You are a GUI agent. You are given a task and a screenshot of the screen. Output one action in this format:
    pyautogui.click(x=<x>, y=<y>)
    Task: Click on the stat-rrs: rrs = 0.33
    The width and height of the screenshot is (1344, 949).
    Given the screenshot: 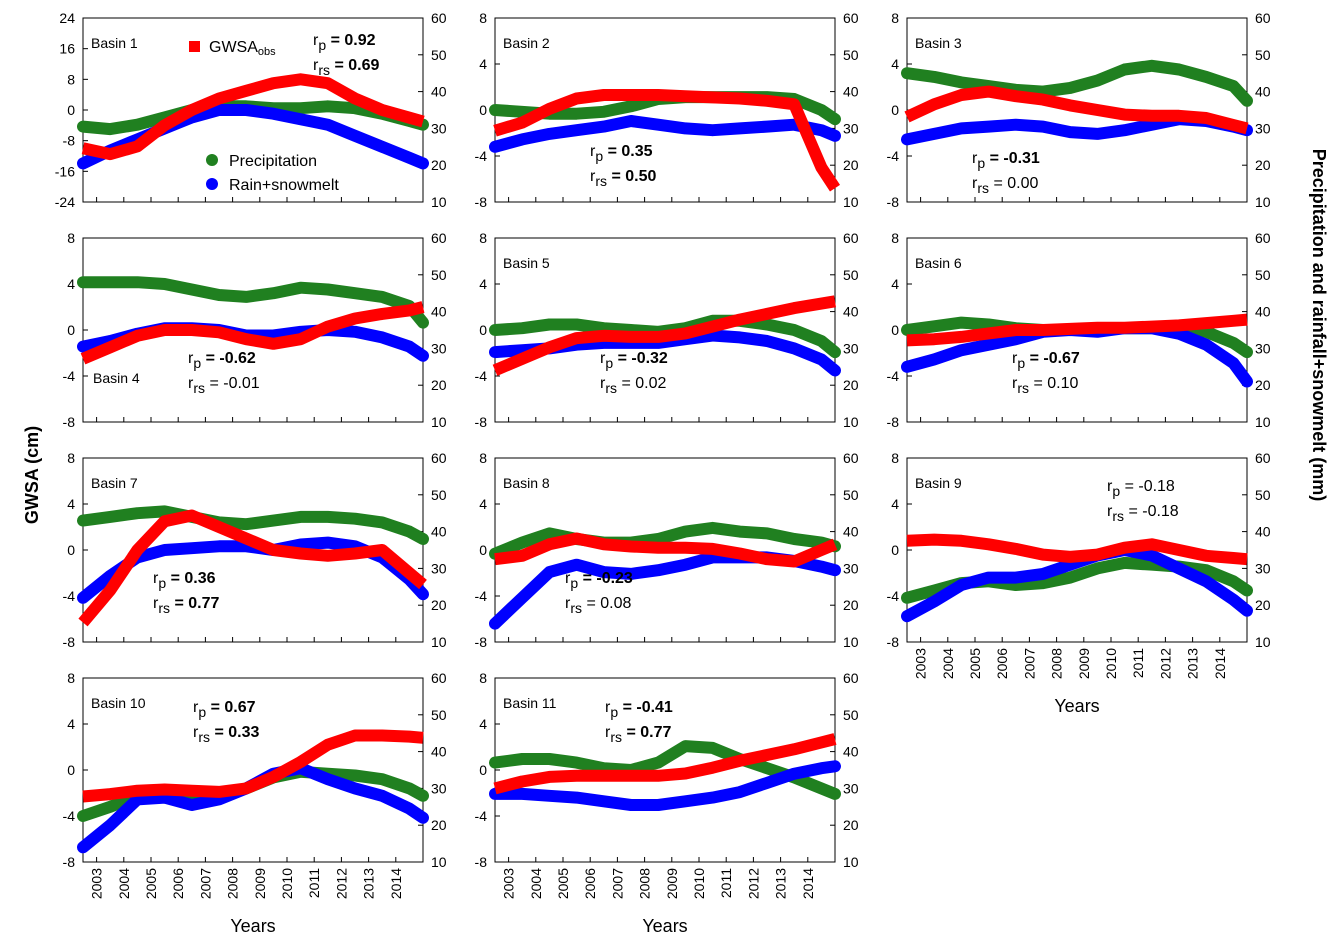 What is the action you would take?
    pyautogui.click(x=226, y=734)
    